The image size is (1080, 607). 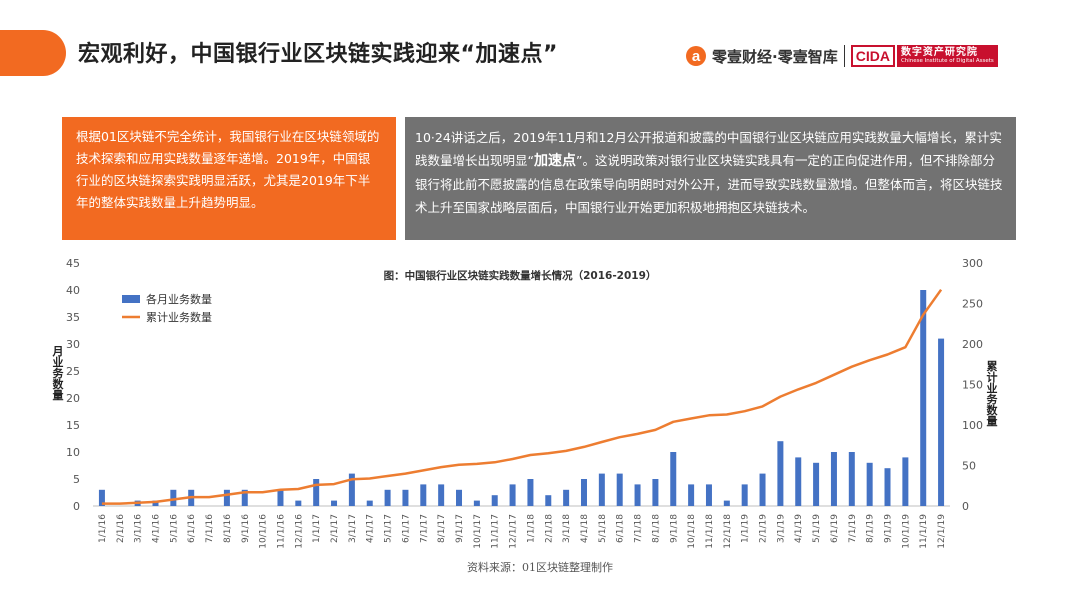 What do you see at coordinates (906, 531) in the screenshot?
I see `x-tick-label: 10/1/19` at bounding box center [906, 531].